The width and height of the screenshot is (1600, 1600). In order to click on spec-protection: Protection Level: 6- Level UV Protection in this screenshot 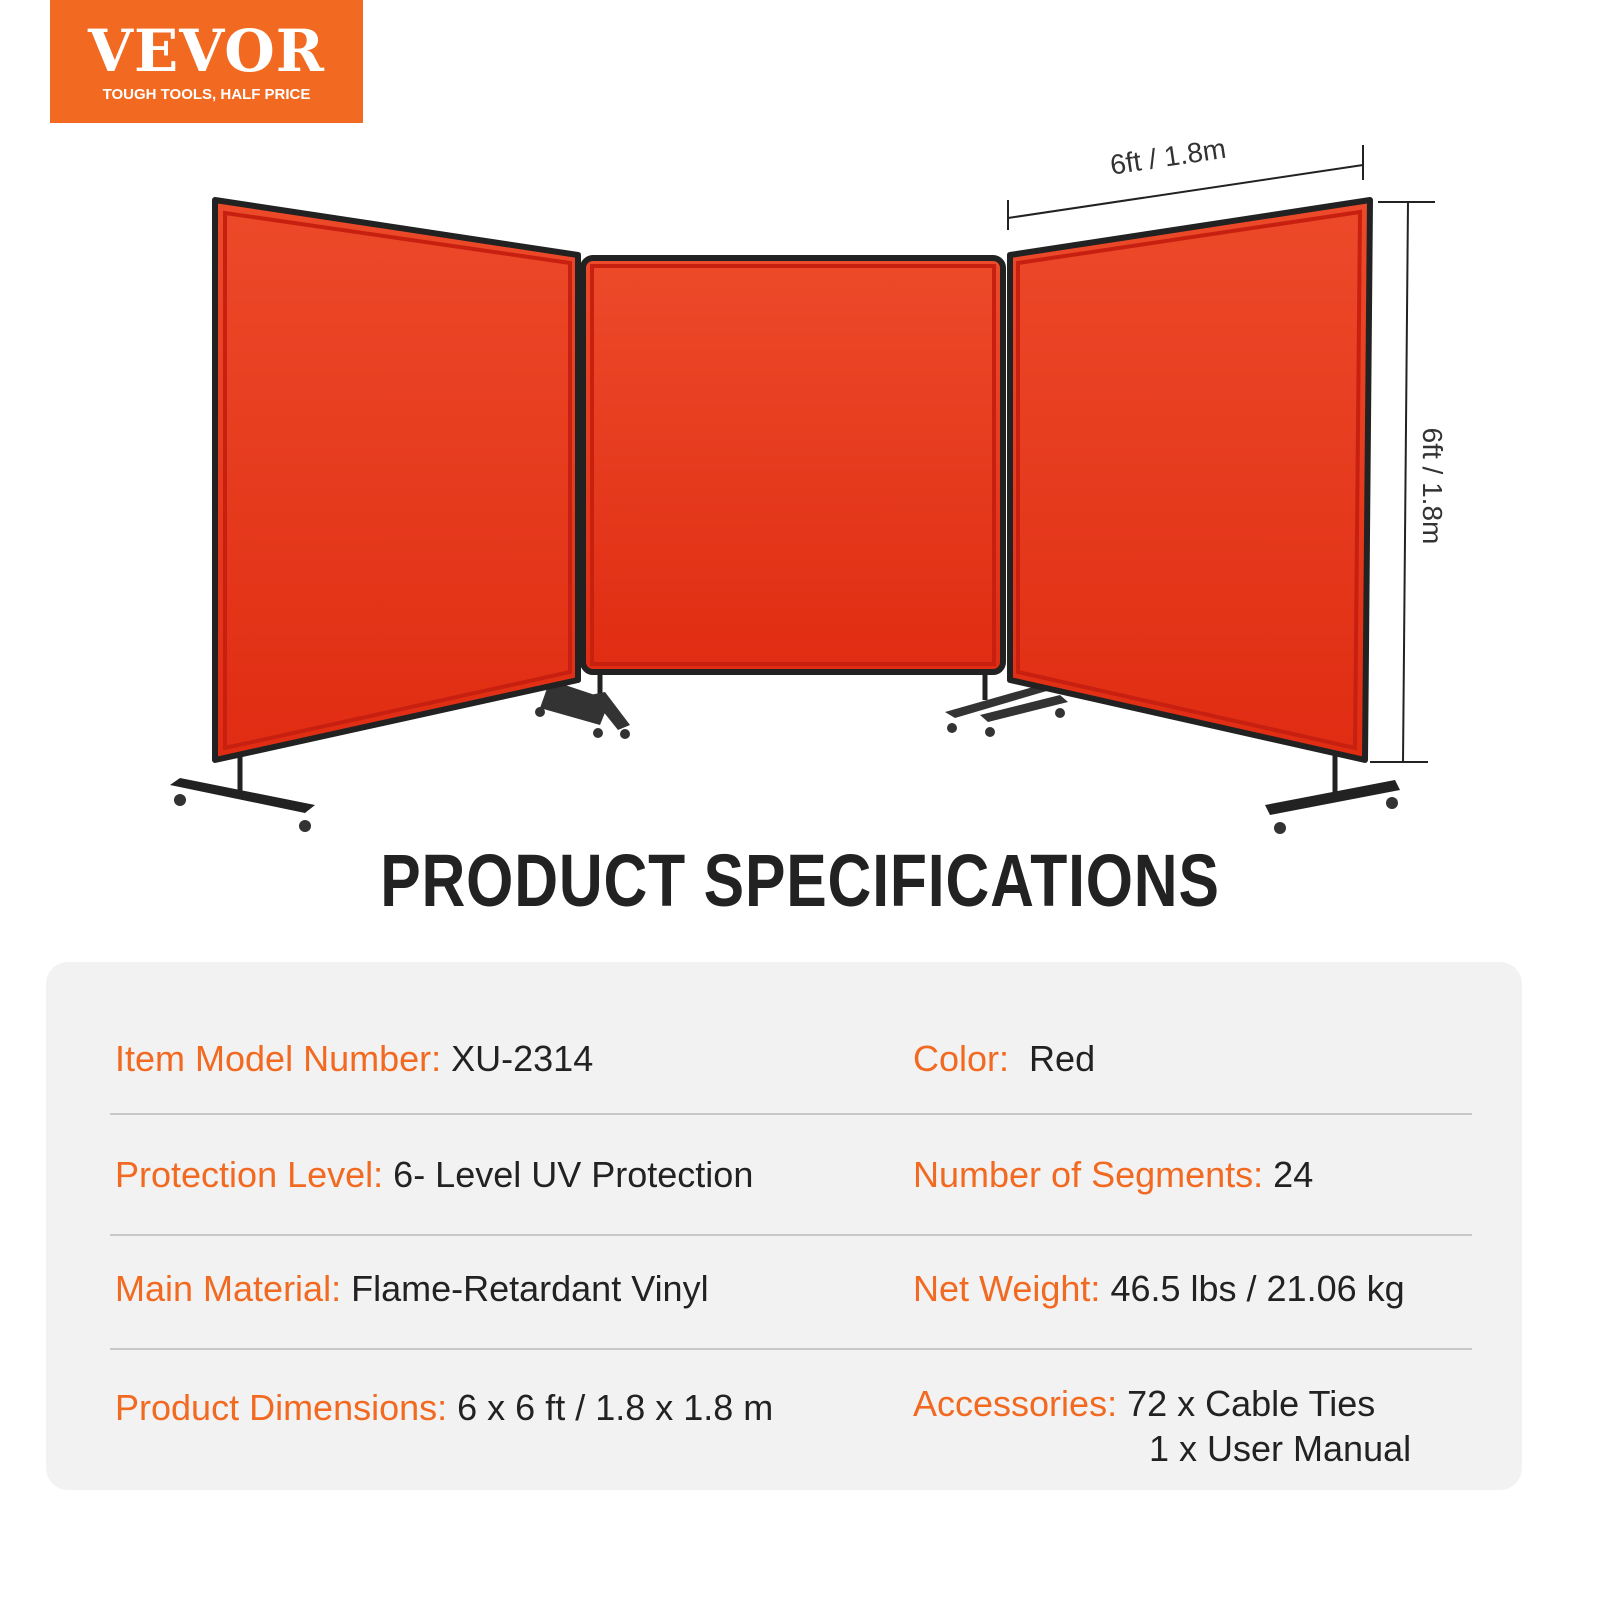, I will do `click(434, 1175)`.